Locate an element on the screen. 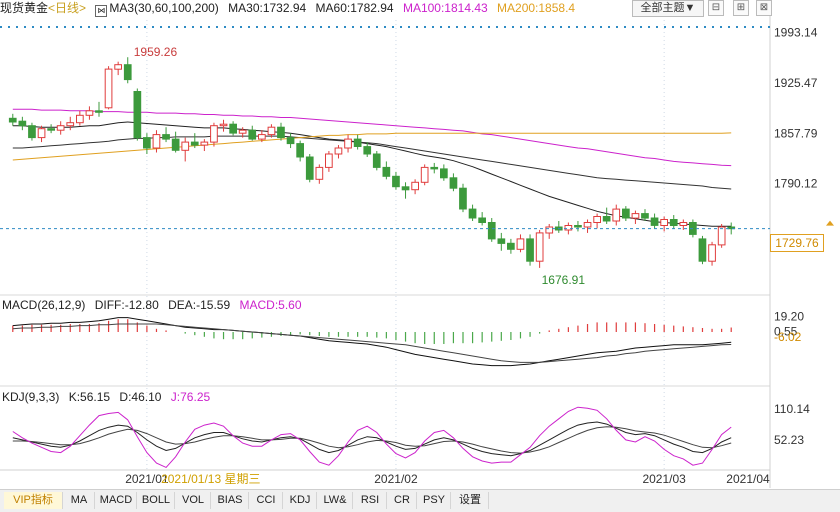  ma200-value: MA200:1858.4 is located at coordinates (536, 8).